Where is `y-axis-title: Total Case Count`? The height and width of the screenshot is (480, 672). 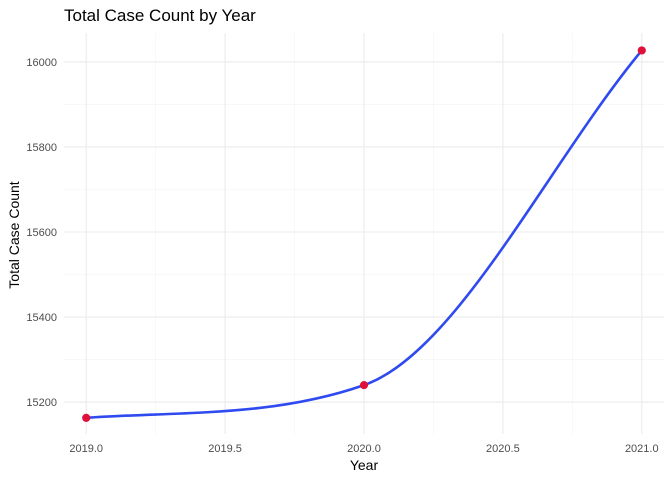
y-axis-title: Total Case Count is located at coordinates (14, 235).